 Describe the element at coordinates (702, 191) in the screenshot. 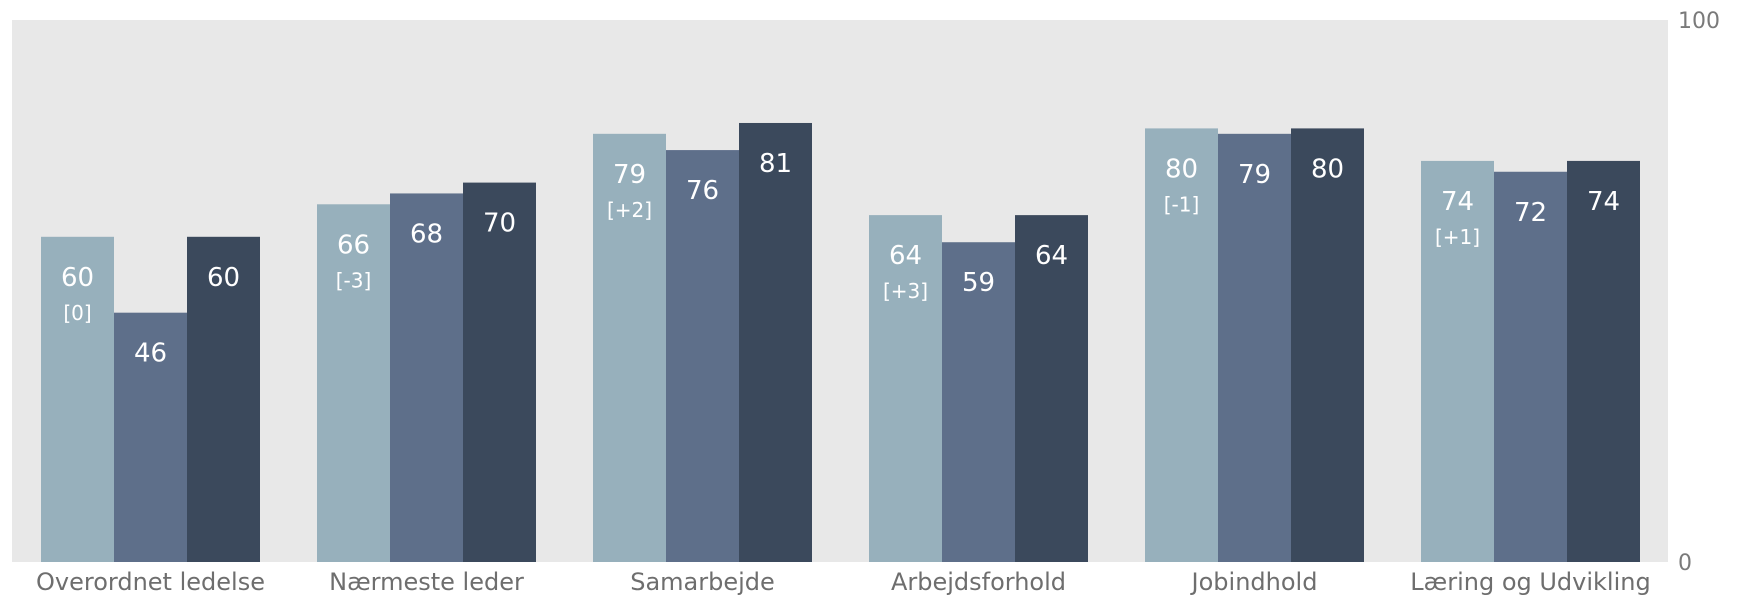

I see `value-label: 76` at that location.